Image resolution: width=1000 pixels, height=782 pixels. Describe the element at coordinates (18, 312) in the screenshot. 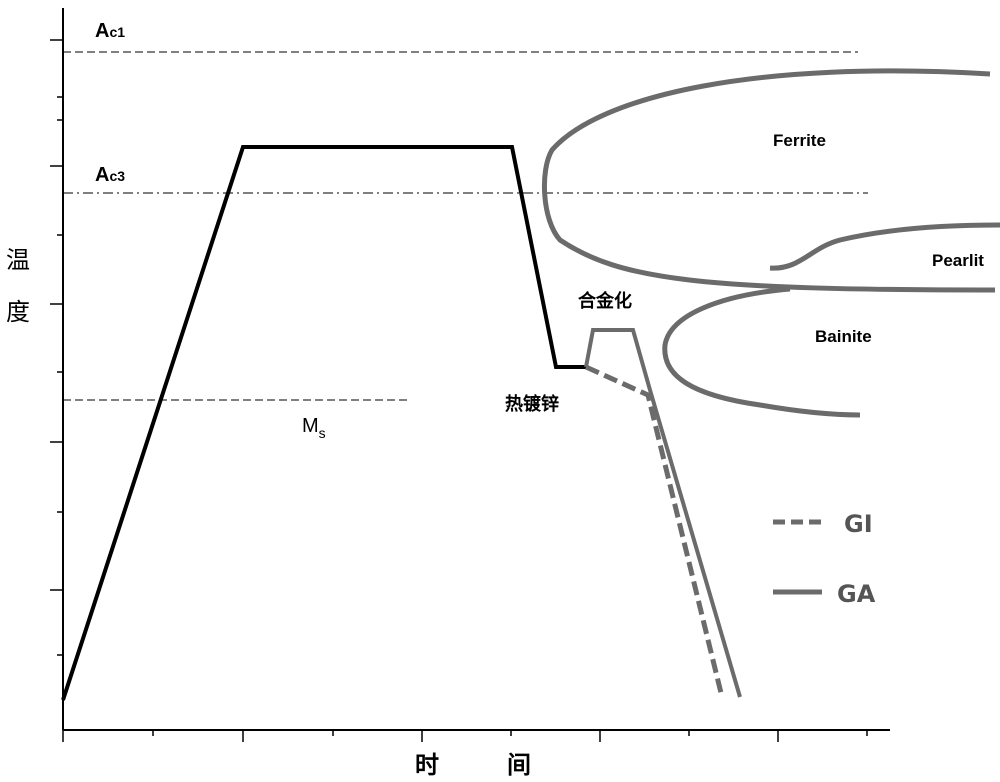

I see `y-axis-label-2: 度` at that location.